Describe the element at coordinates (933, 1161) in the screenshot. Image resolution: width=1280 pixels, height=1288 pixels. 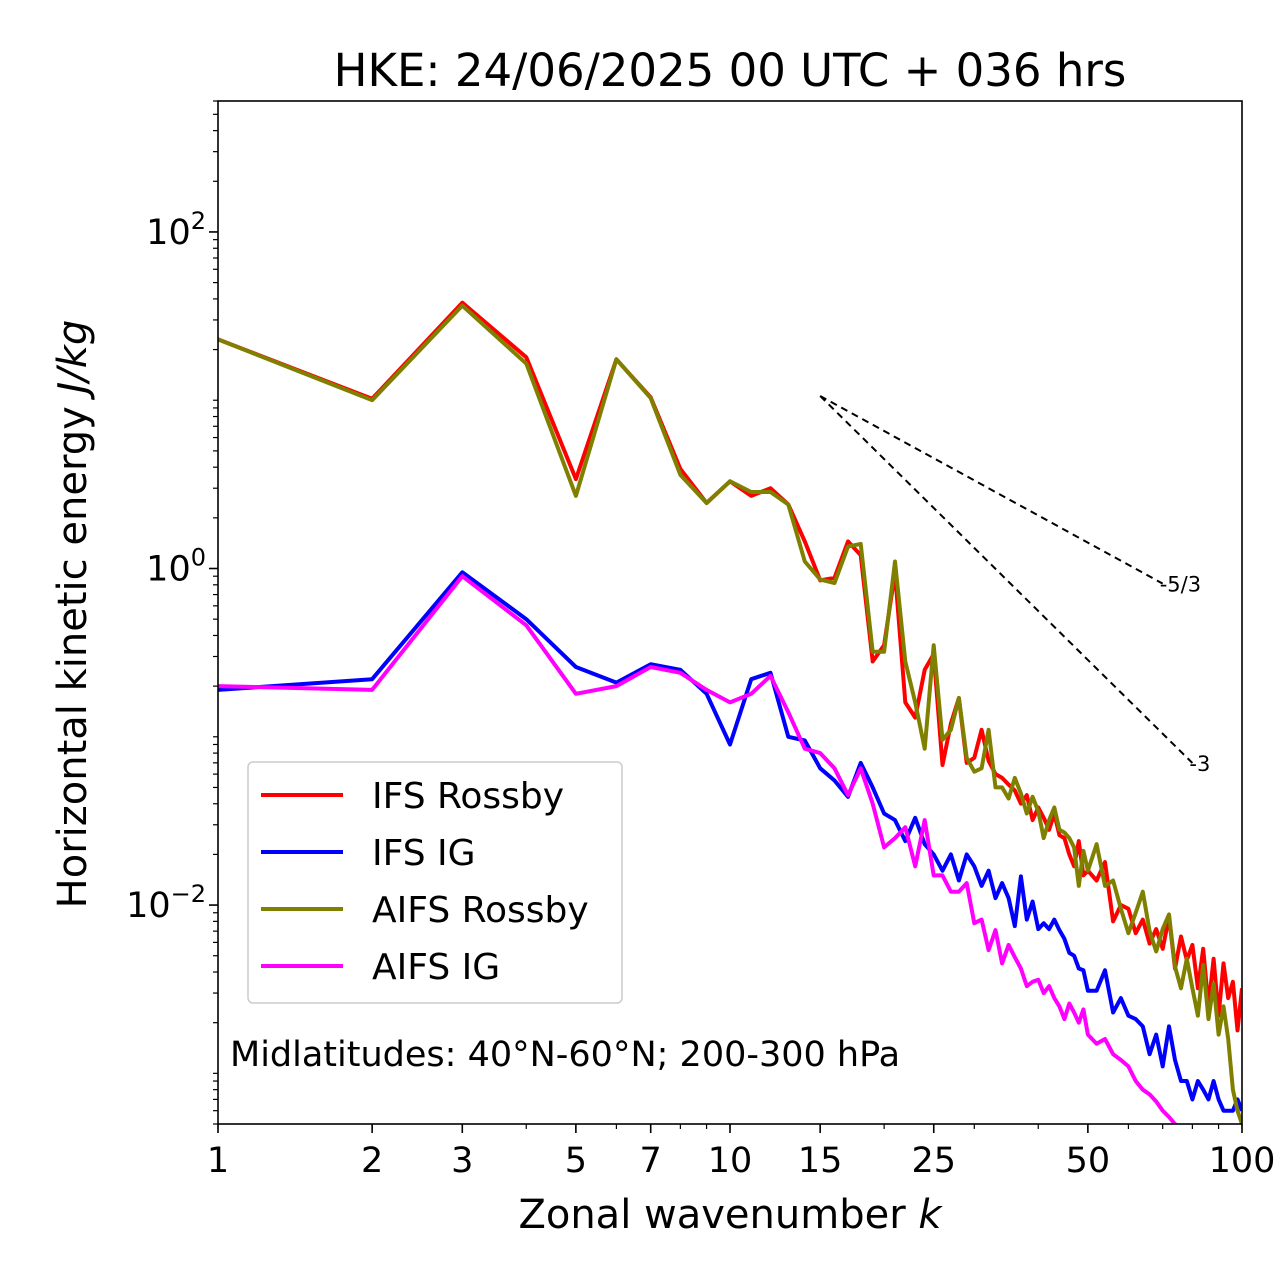
I see `x-tick-label: 25` at that location.